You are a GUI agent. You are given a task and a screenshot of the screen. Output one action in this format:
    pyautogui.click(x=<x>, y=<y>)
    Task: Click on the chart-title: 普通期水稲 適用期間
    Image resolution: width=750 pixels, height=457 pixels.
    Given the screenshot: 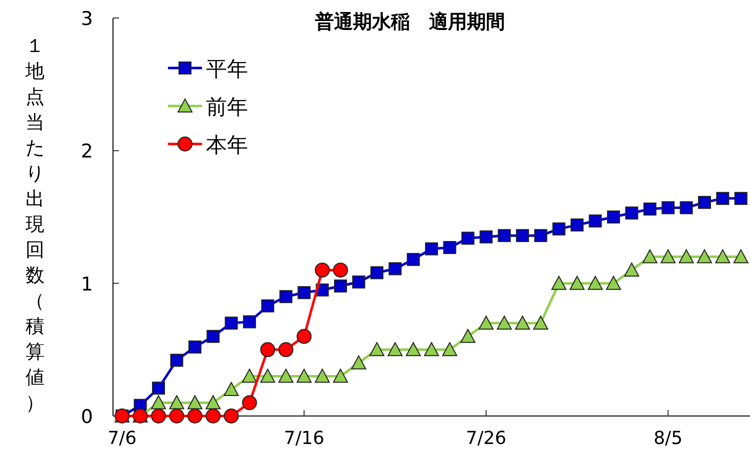 What is the action you would take?
    pyautogui.click(x=409, y=22)
    